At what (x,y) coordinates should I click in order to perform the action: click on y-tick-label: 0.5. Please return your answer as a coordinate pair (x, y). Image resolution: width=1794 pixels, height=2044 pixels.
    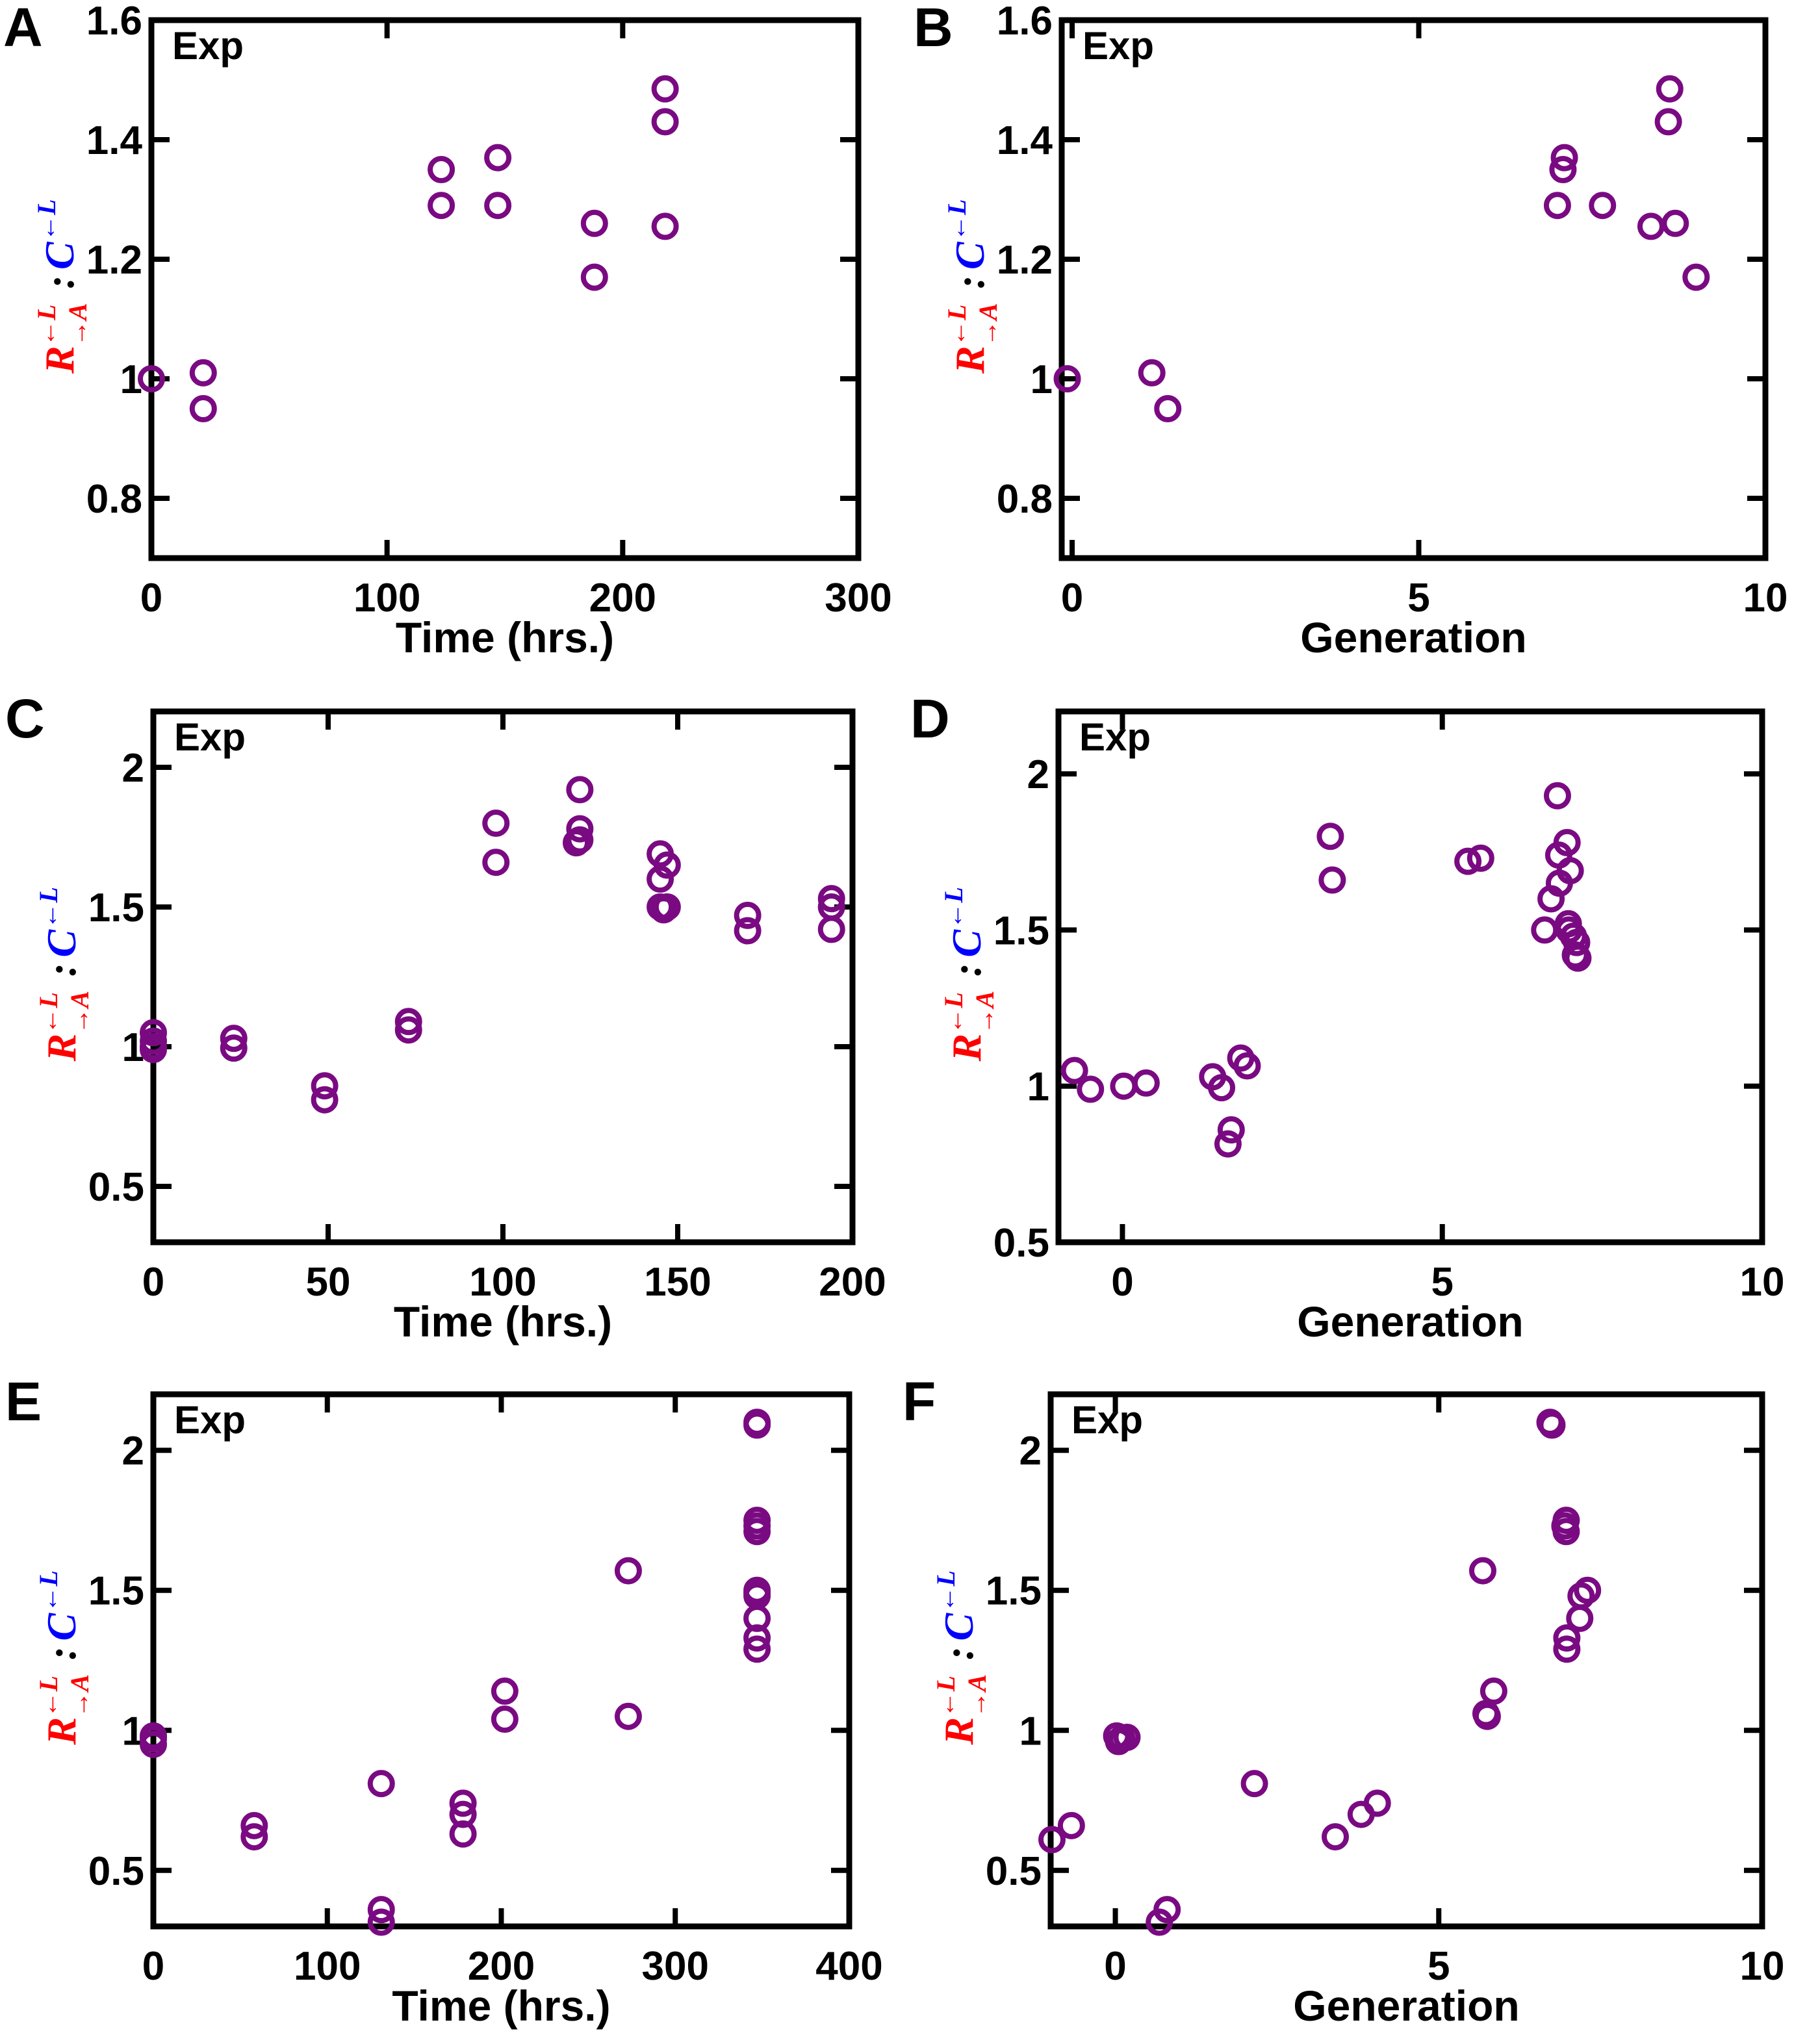
    Looking at the image, I should click on (116, 1187).